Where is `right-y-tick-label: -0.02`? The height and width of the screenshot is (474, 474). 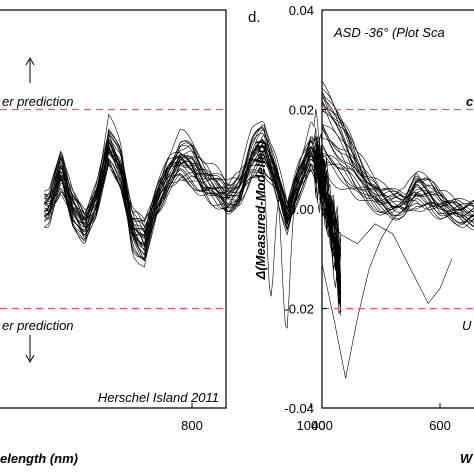
right-y-tick-label: -0.02 is located at coordinates (299, 309).